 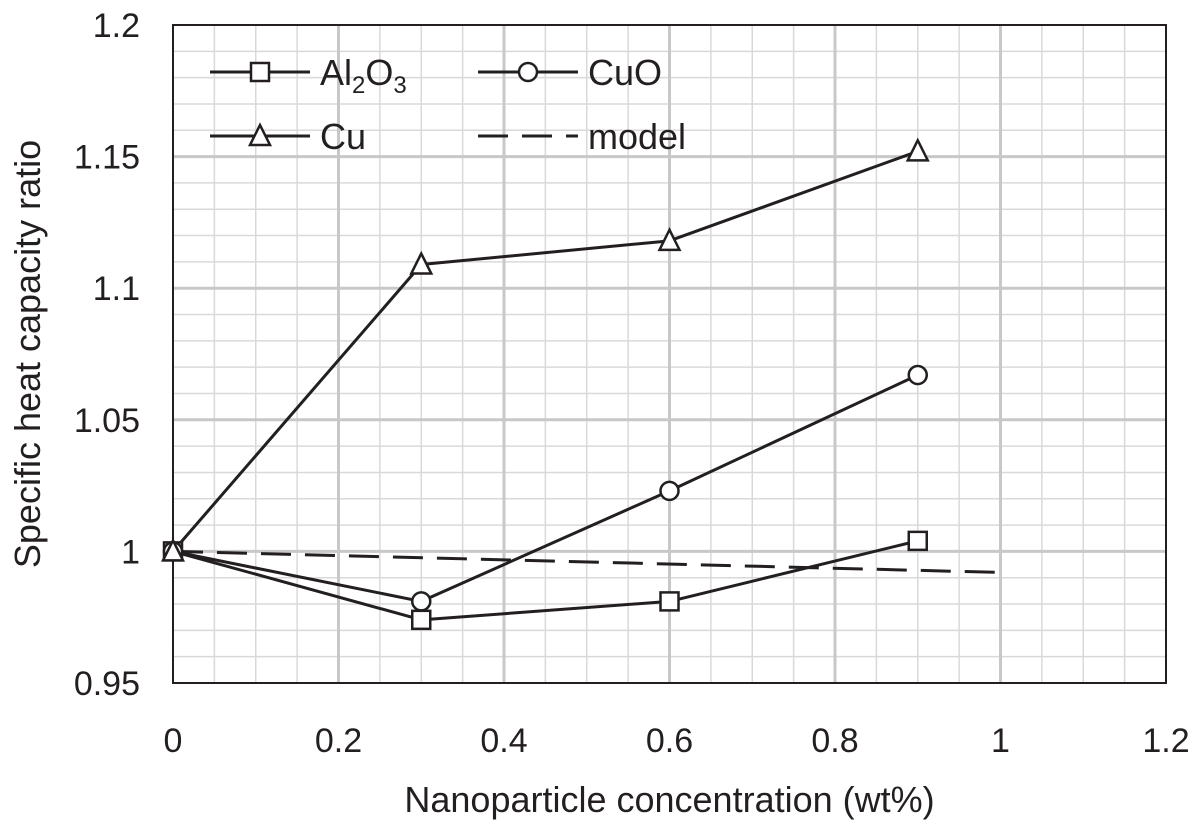 What do you see at coordinates (363, 75) in the screenshot?
I see `legend-label-al2o3: Al2O3` at bounding box center [363, 75].